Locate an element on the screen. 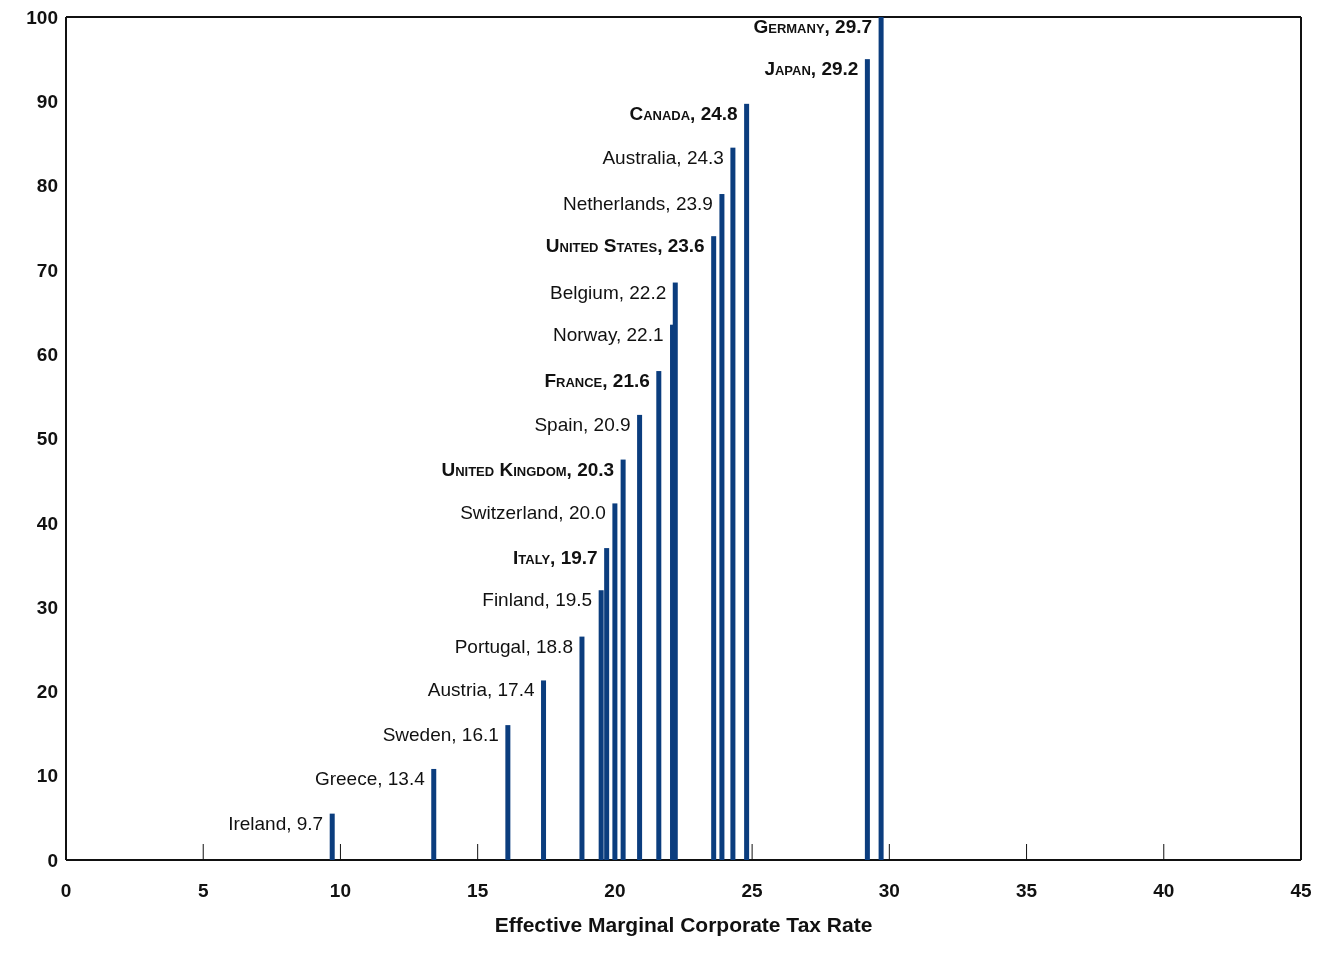  y-tick-label: 60 is located at coordinates (47, 354).